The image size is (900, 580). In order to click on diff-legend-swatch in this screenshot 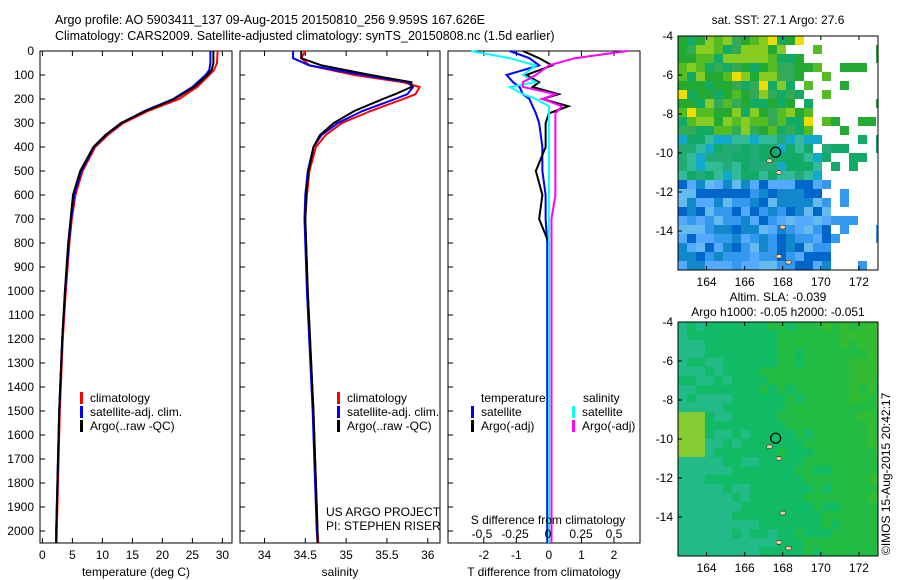, I will do `click(472, 412)`.